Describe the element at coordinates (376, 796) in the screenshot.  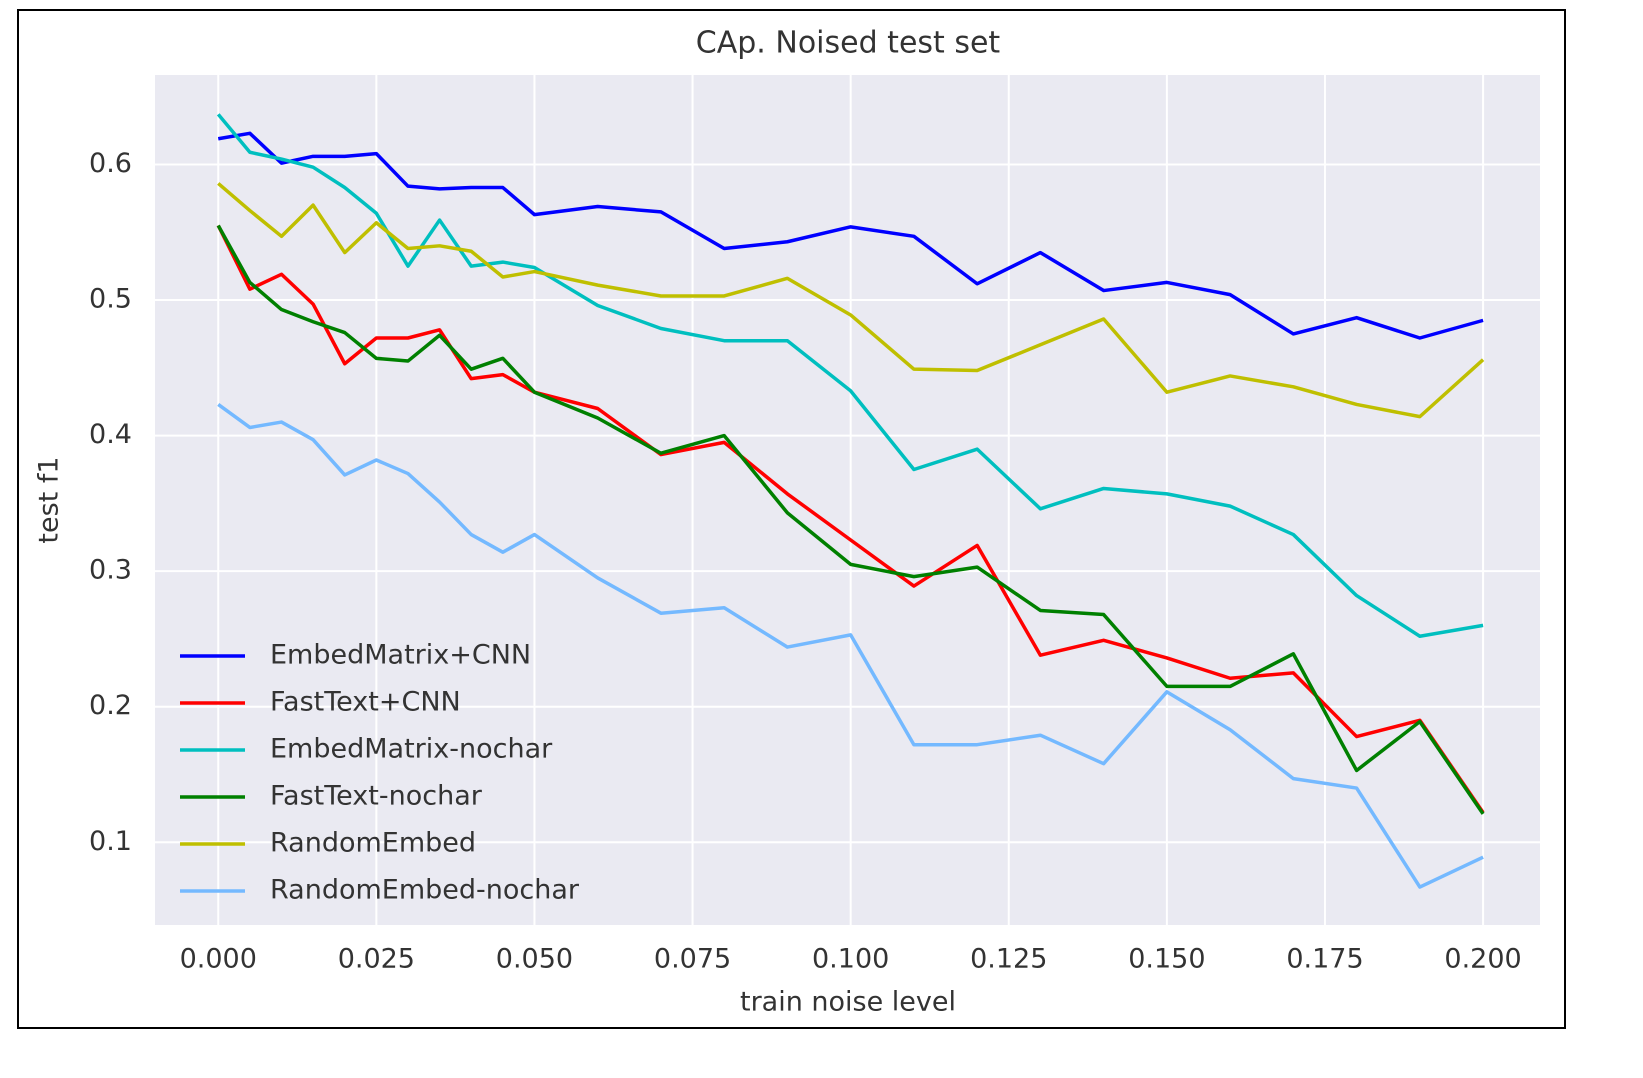
I see `legend-label: FastText-nochar` at that location.